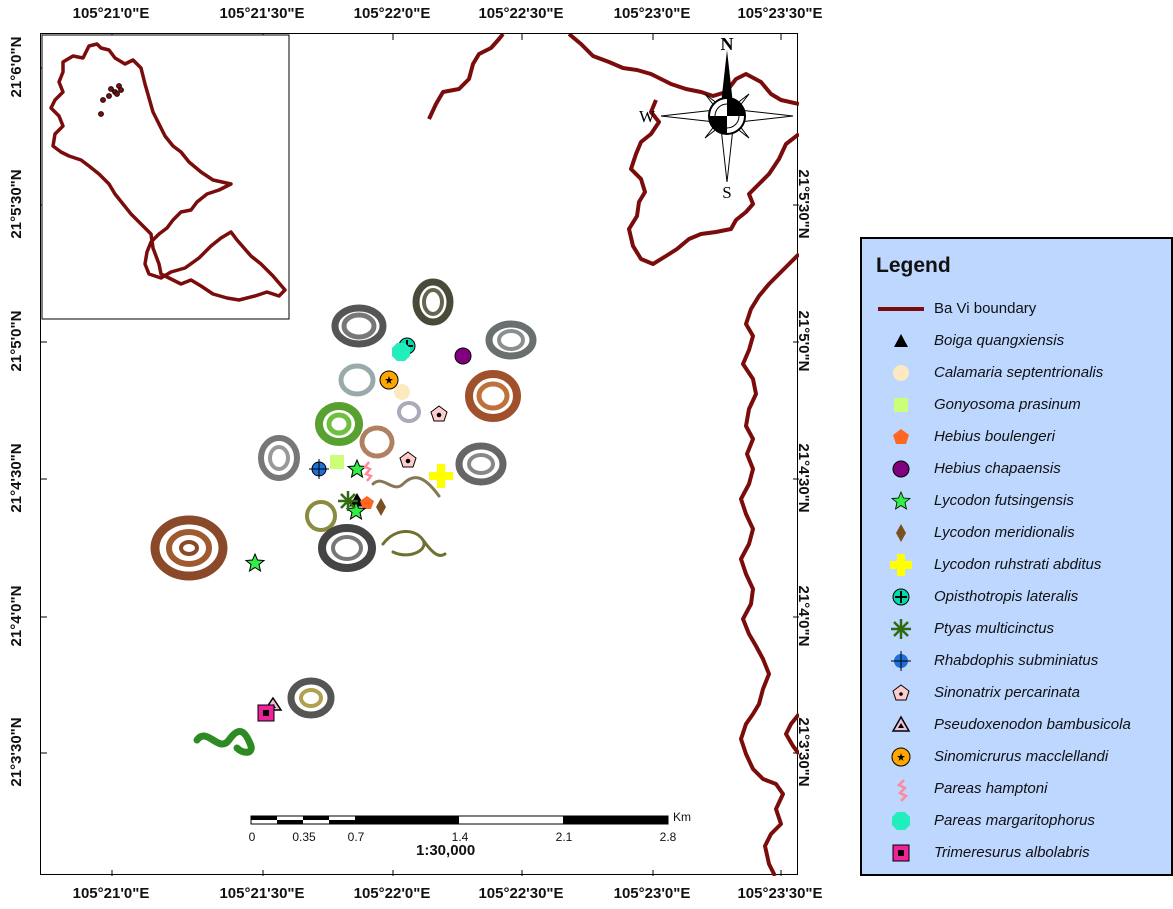 The width and height of the screenshot is (1173, 909). Describe the element at coordinates (668, 837) in the screenshot. I see `scale-tick: 2.8` at that location.